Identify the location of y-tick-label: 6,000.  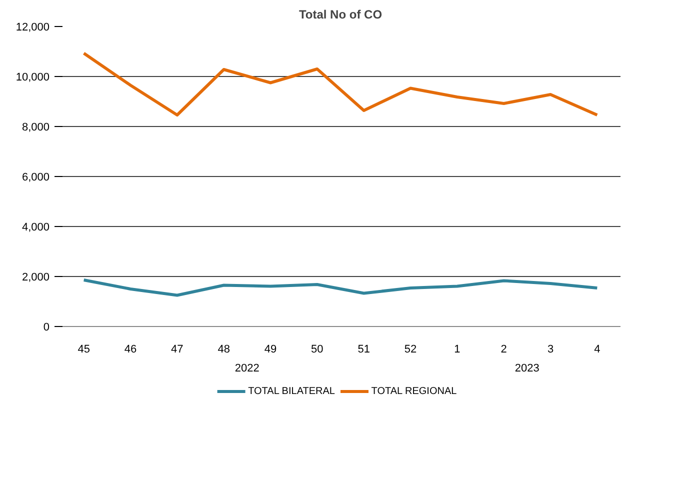
(36, 178).